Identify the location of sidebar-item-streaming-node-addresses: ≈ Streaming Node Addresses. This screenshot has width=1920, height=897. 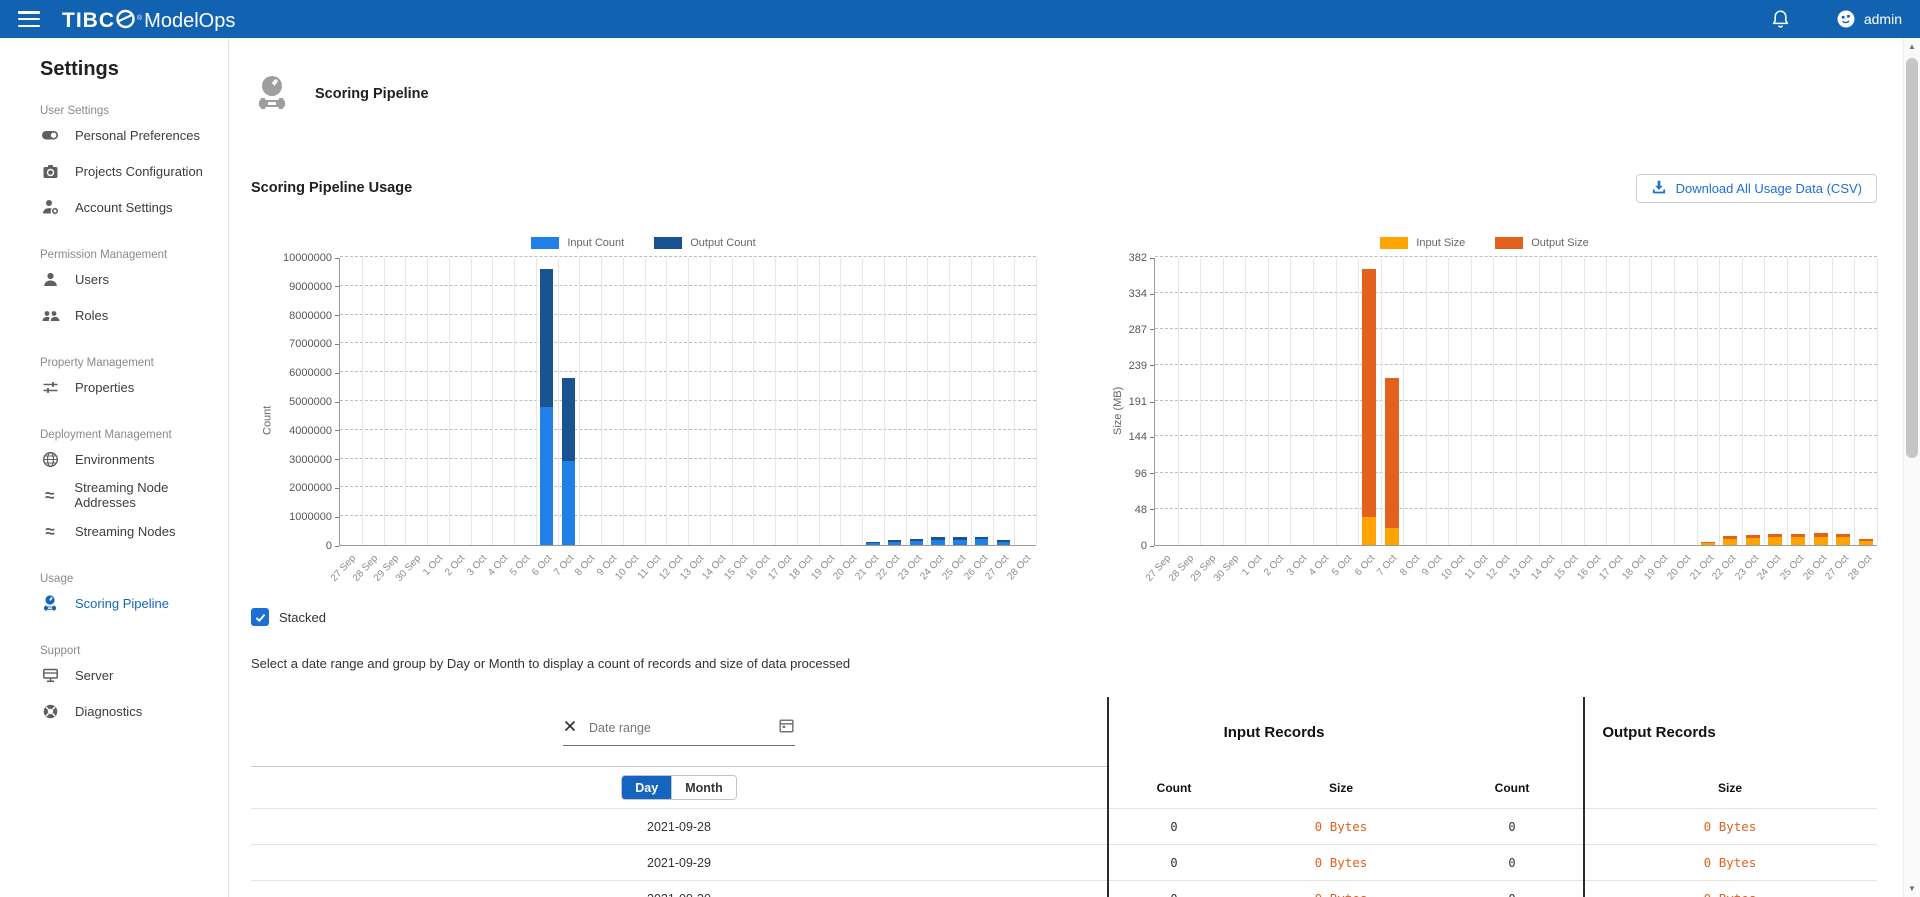
(134, 495).